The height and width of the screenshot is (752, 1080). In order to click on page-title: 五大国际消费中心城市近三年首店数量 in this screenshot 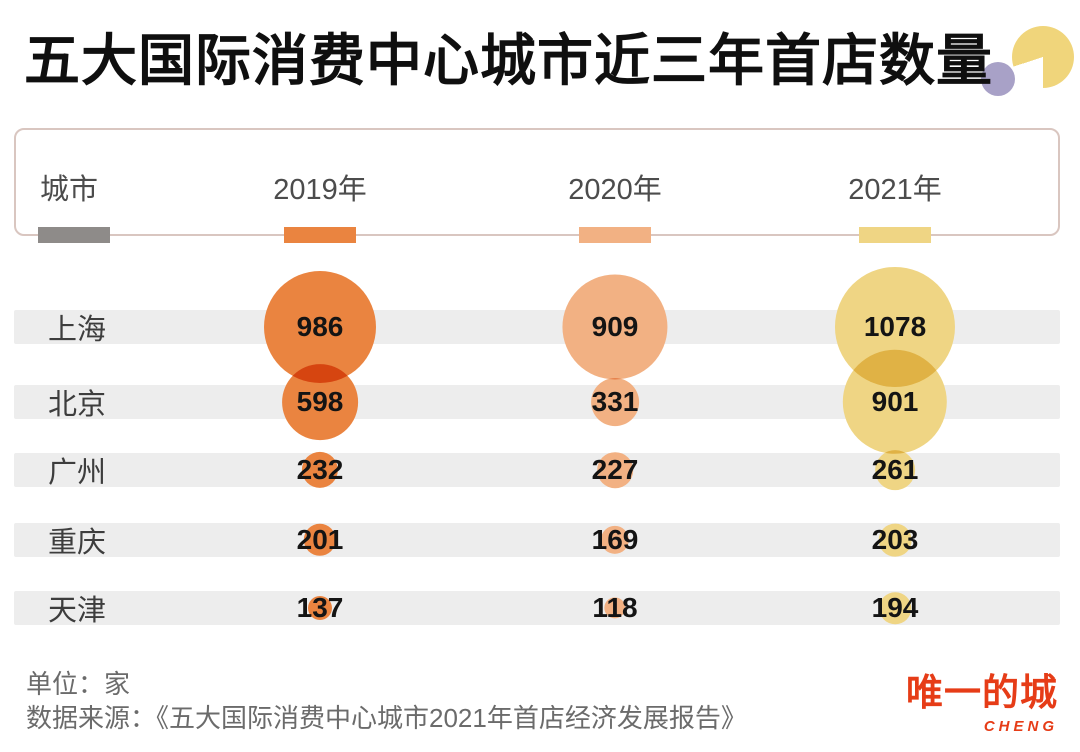, I will do `click(508, 60)`.